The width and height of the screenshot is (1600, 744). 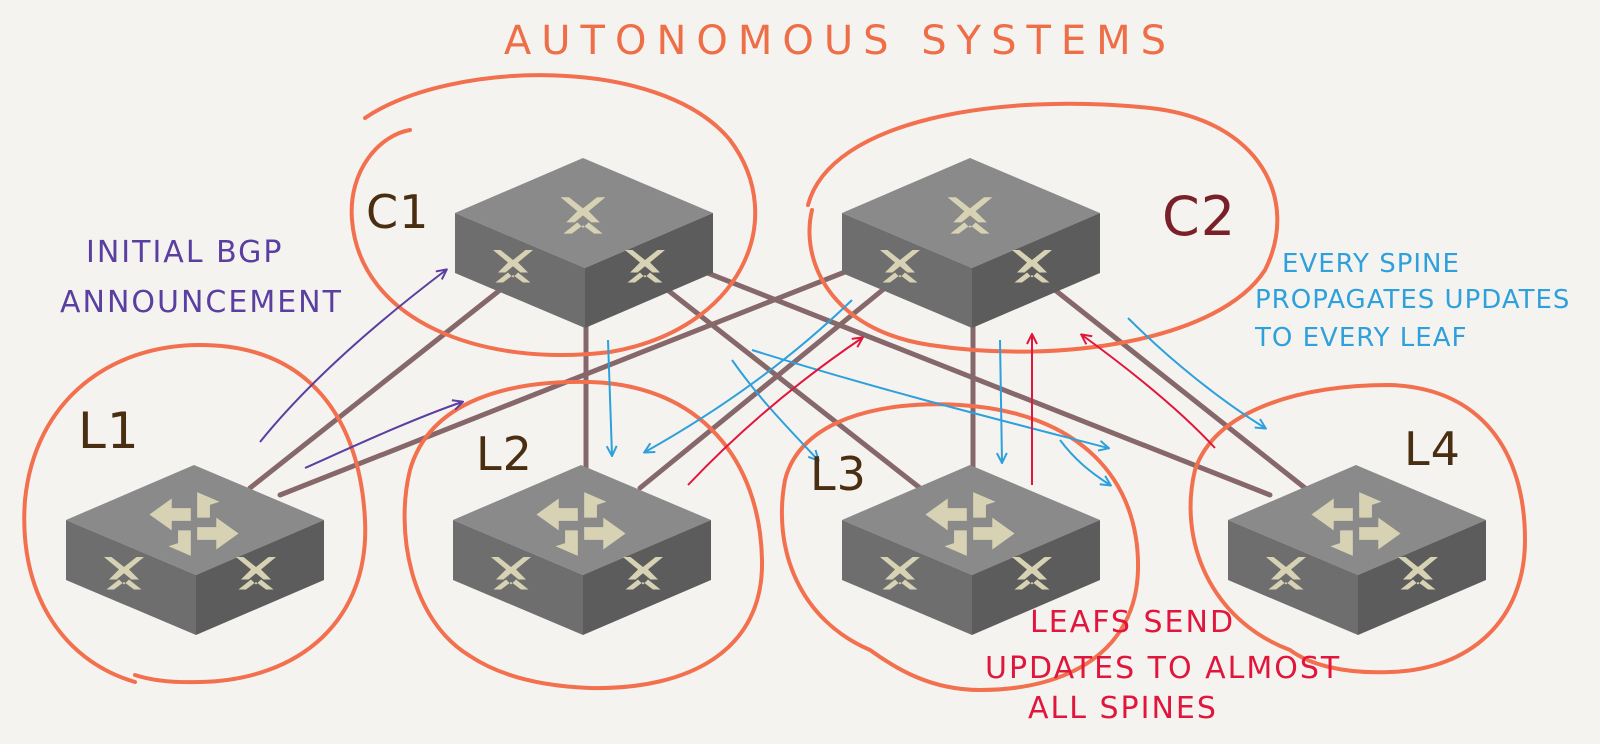 What do you see at coordinates (201, 302) in the screenshot?
I see `annotation-initial-bgp-line-2: ANNOUNCEMENT` at bounding box center [201, 302].